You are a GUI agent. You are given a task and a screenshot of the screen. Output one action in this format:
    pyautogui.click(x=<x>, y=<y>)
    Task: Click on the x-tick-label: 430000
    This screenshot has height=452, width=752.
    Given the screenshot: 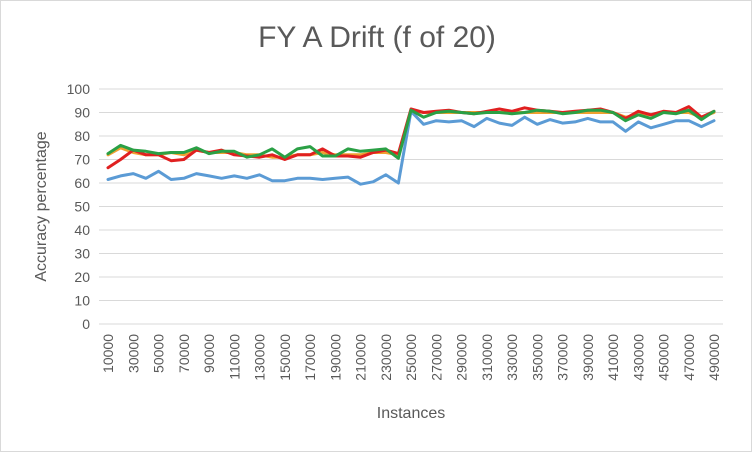 What is the action you would take?
    pyautogui.click(x=638, y=357)
    